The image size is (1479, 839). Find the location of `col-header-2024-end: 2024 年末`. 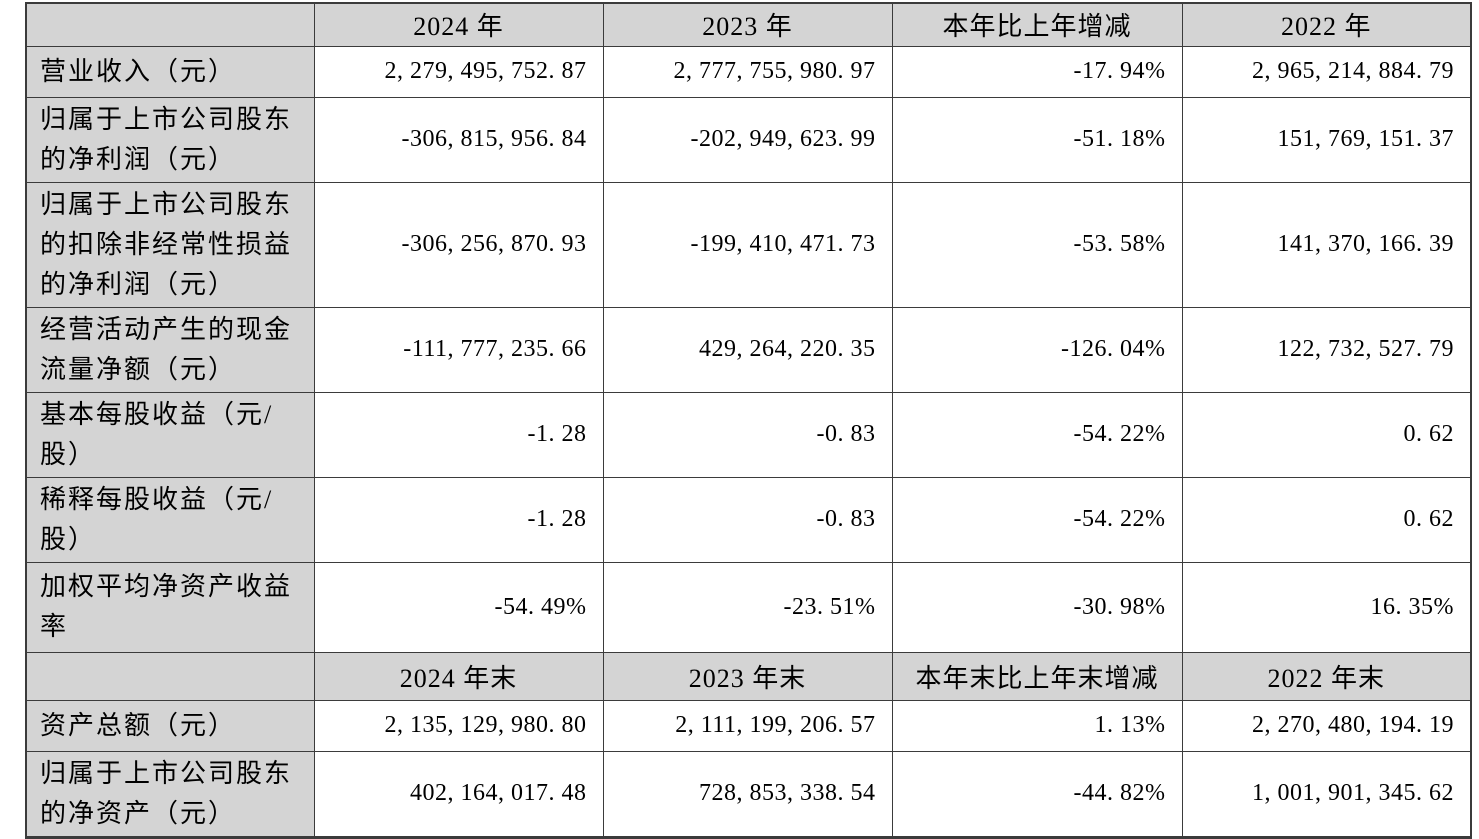

col-header-2024-end: 2024 年末 is located at coordinates (458, 676).